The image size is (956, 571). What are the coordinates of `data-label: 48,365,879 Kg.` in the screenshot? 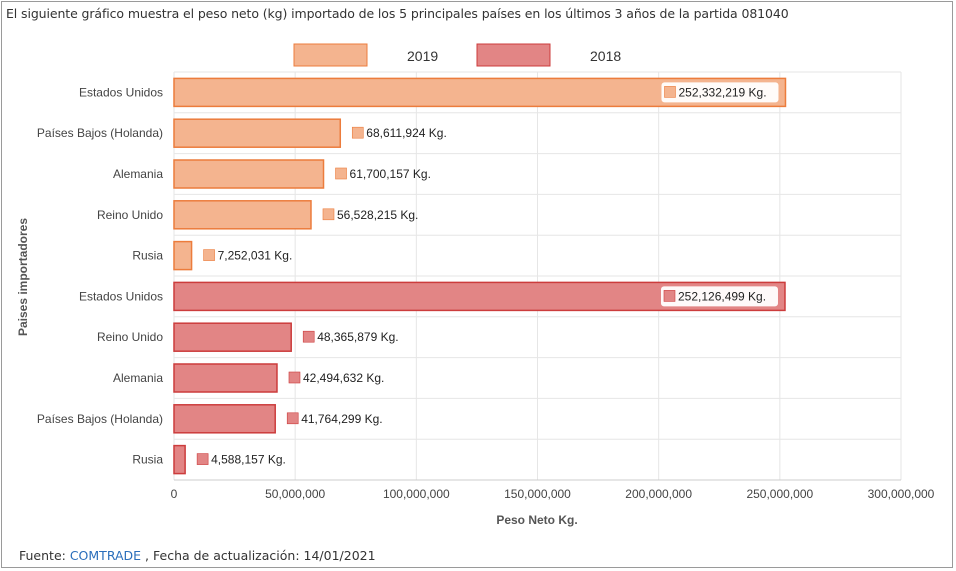 It's located at (357, 337).